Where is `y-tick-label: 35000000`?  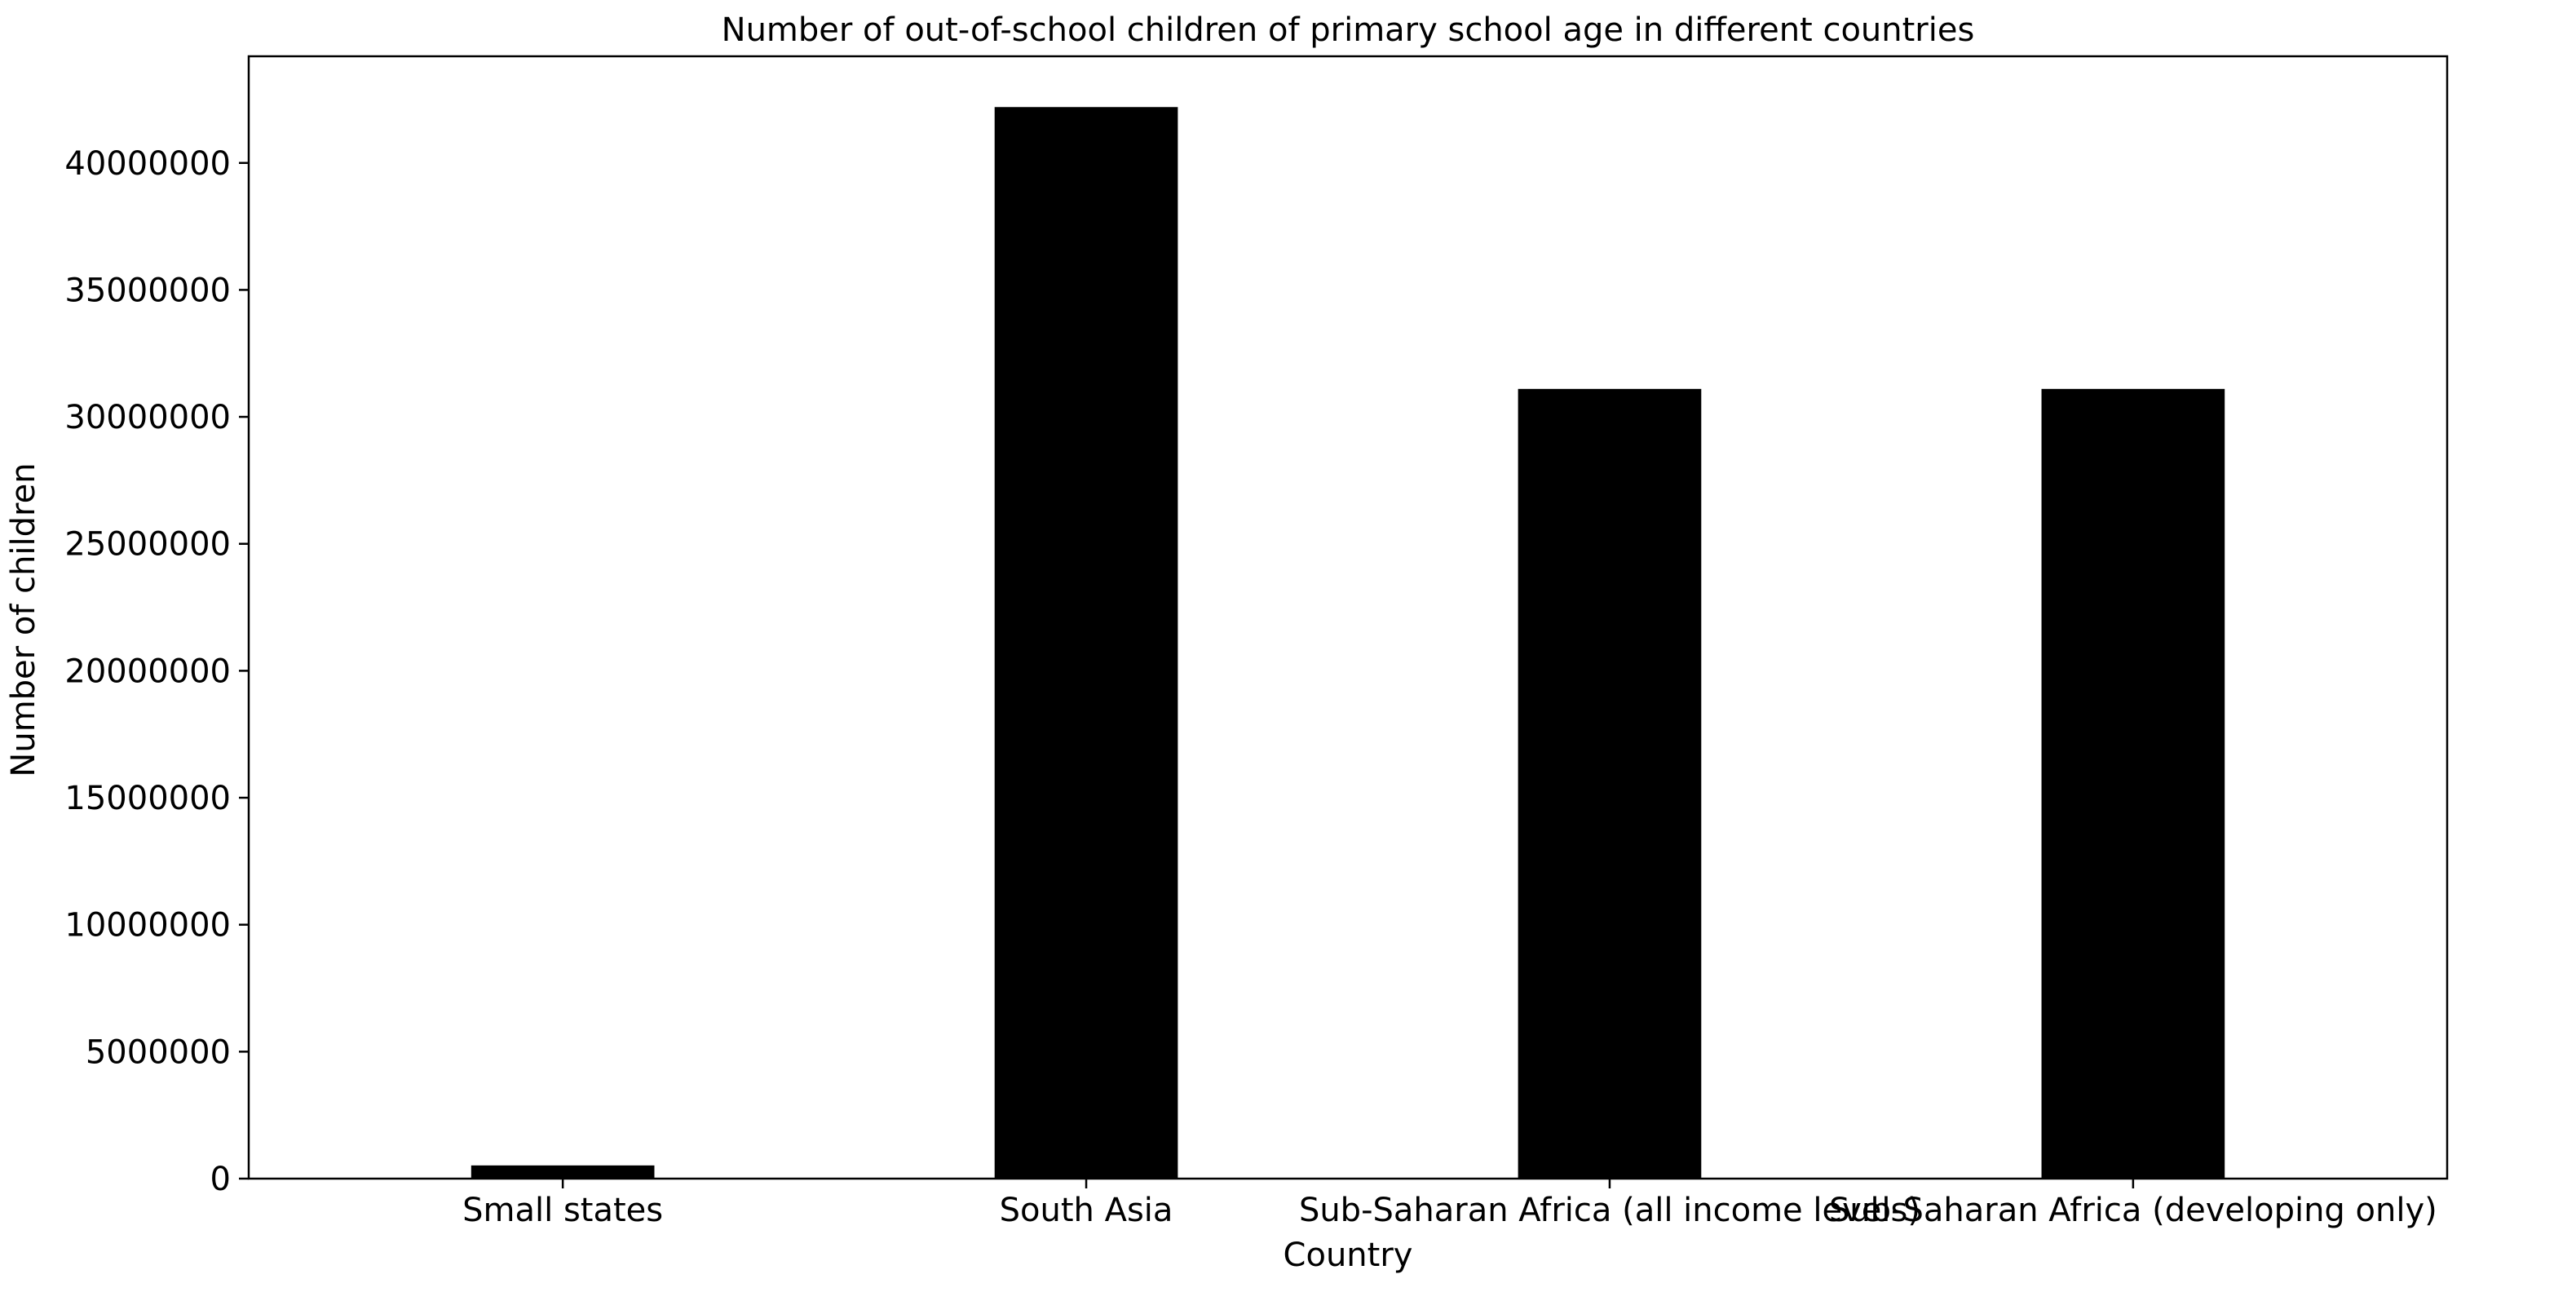
y-tick-label: 35000000 is located at coordinates (147, 290).